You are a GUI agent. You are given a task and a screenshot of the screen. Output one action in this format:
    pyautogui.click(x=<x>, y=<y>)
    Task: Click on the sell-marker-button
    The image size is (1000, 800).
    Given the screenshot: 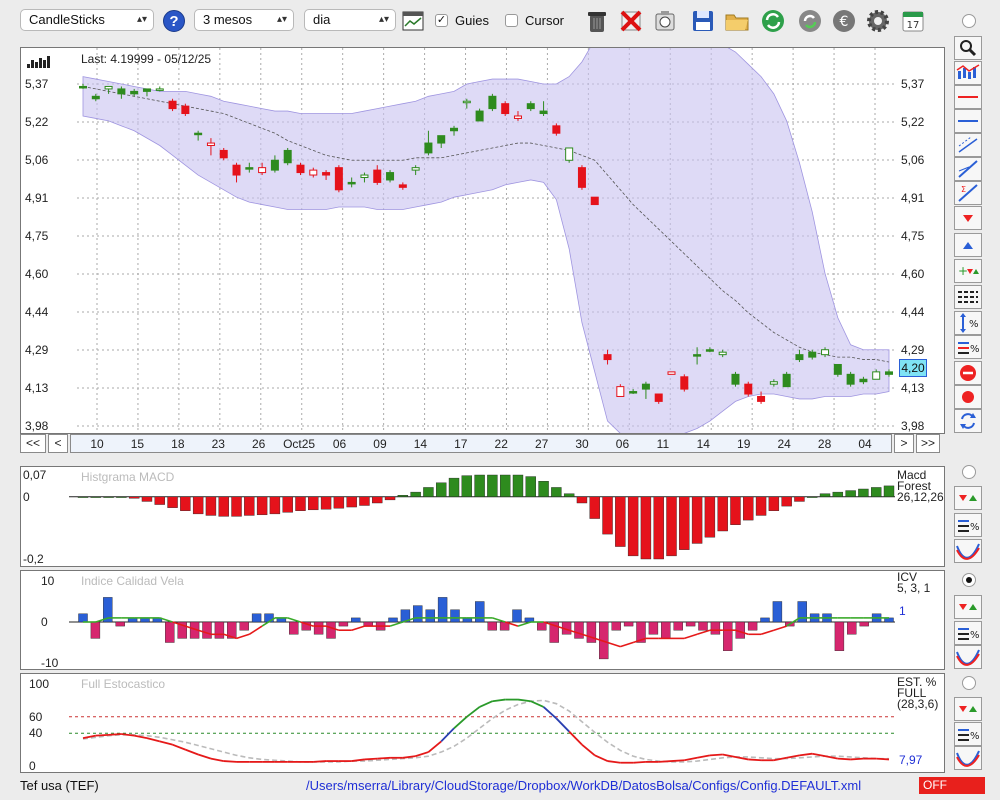 What is the action you would take?
    pyautogui.click(x=968, y=218)
    